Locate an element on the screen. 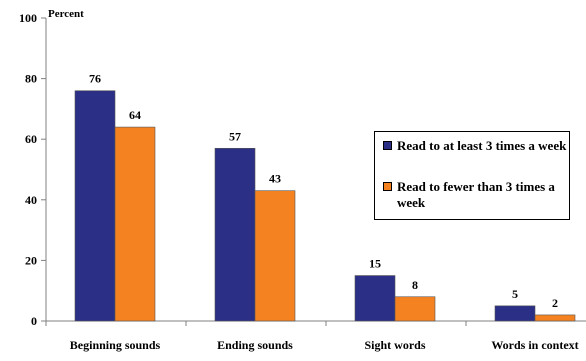 This screenshot has width=586, height=361. y-axis-label: Percent is located at coordinates (66, 14).